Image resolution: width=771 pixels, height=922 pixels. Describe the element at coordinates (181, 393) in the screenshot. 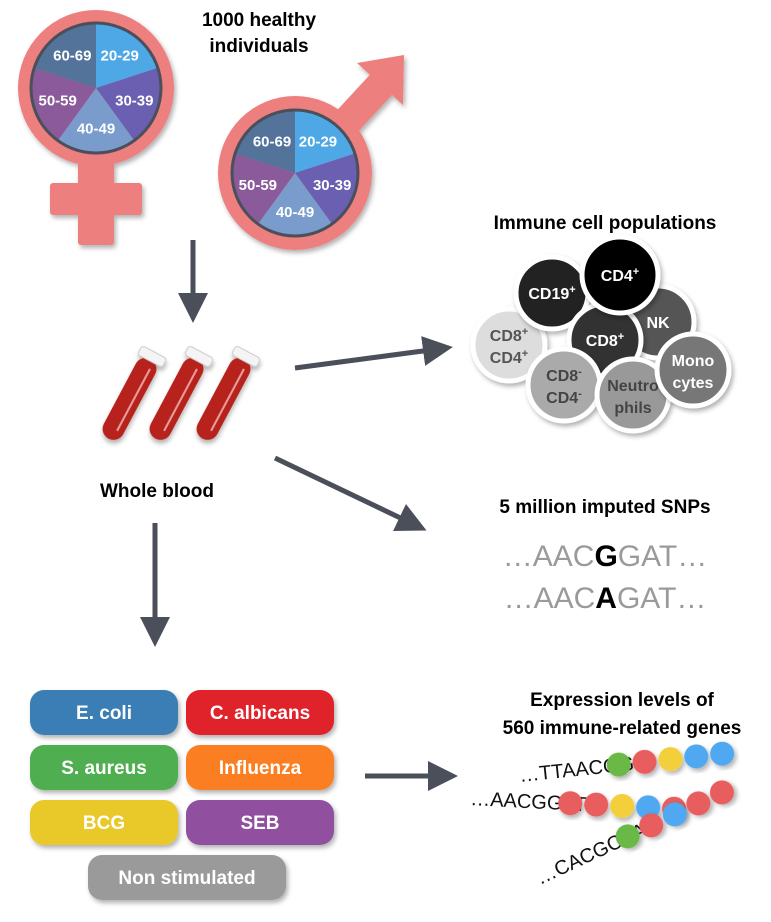

I see `blood-tubes-icon` at that location.